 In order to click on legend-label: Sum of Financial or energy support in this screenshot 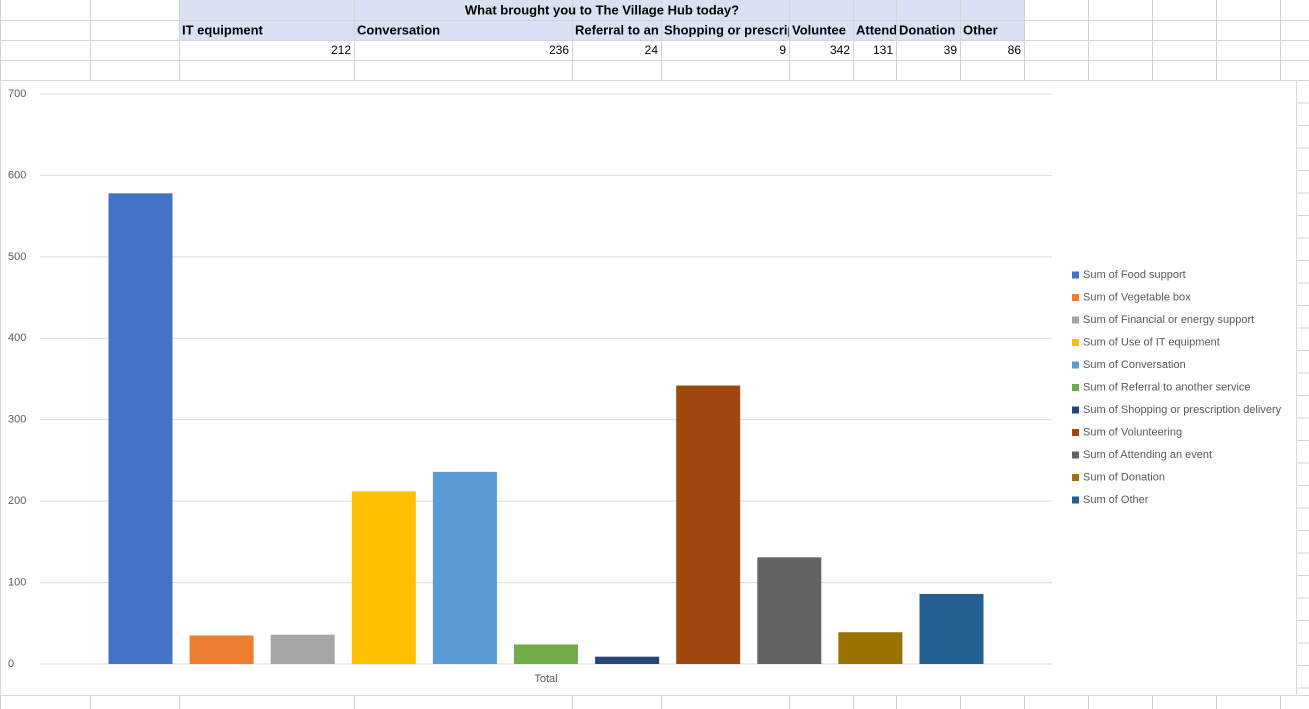, I will do `click(1168, 320)`.